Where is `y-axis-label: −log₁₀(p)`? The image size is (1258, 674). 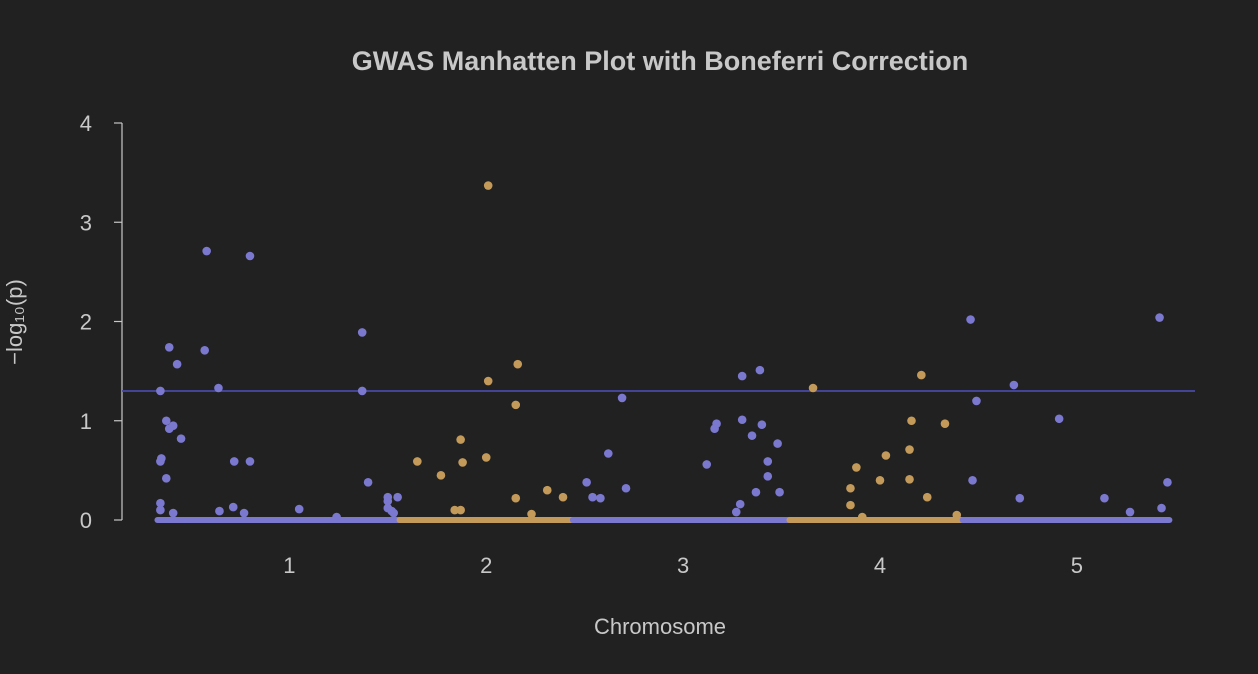
y-axis-label: −log₁₀(p) is located at coordinates (14, 322).